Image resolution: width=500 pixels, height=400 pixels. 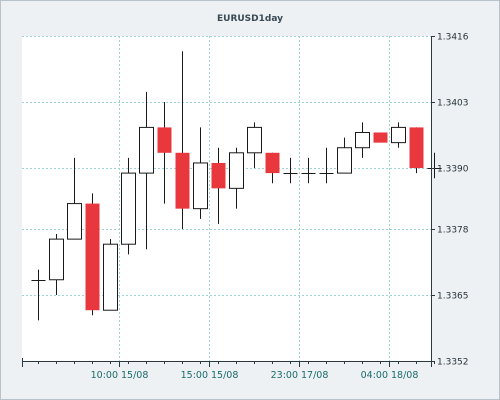 I want to click on y-tick-label: 1.3352, so click(x=453, y=363).